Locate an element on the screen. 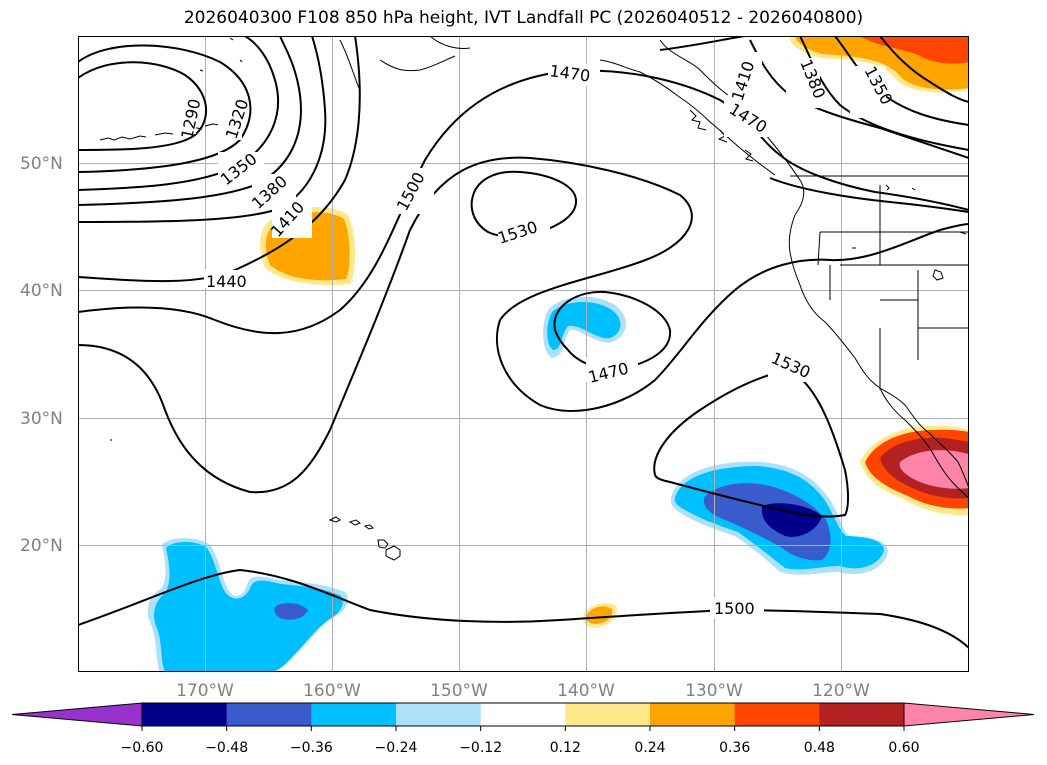 The image size is (1047, 765). lon-label: 150°W is located at coordinates (459, 691).